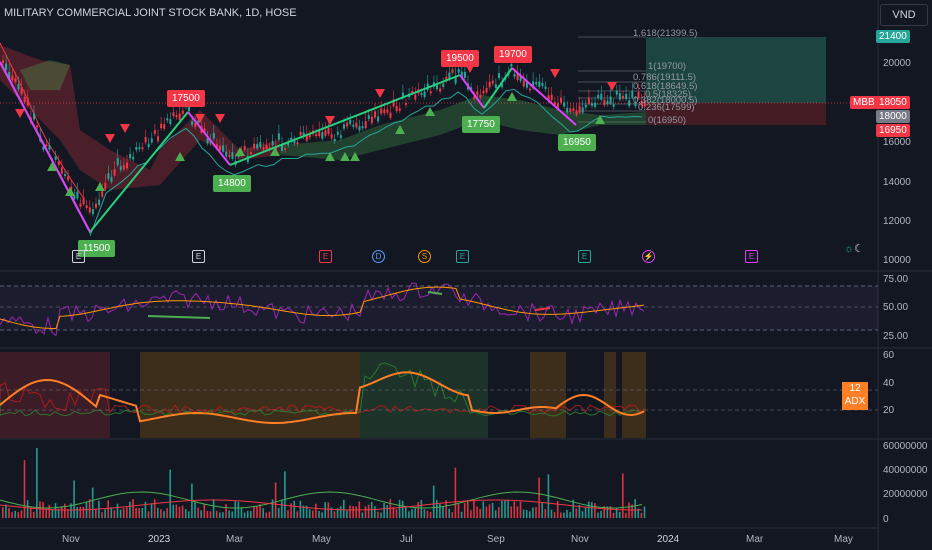  I want to click on price-tick: 14000, so click(897, 182).